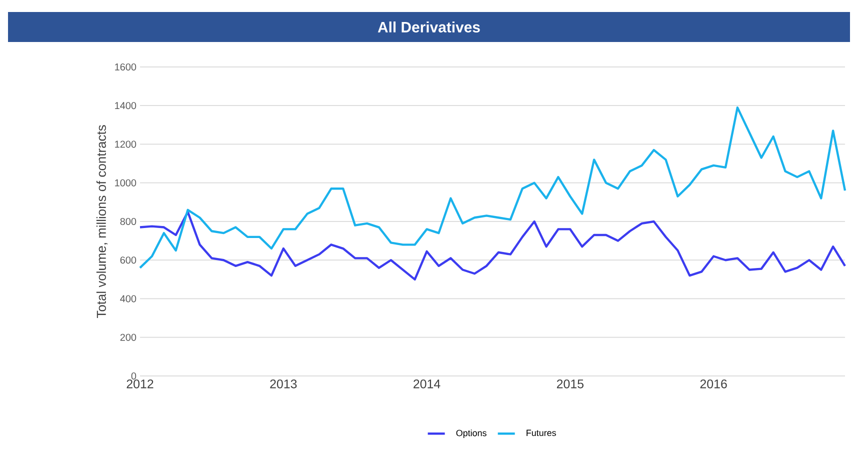  What do you see at coordinates (713, 384) in the screenshot?
I see `x-tick-label: 2016` at bounding box center [713, 384].